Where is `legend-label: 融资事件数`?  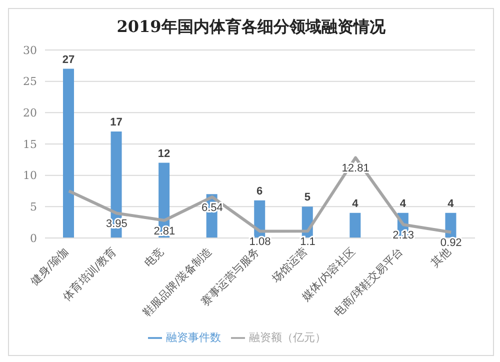 legend-label: 融资事件数 is located at coordinates (193, 337).